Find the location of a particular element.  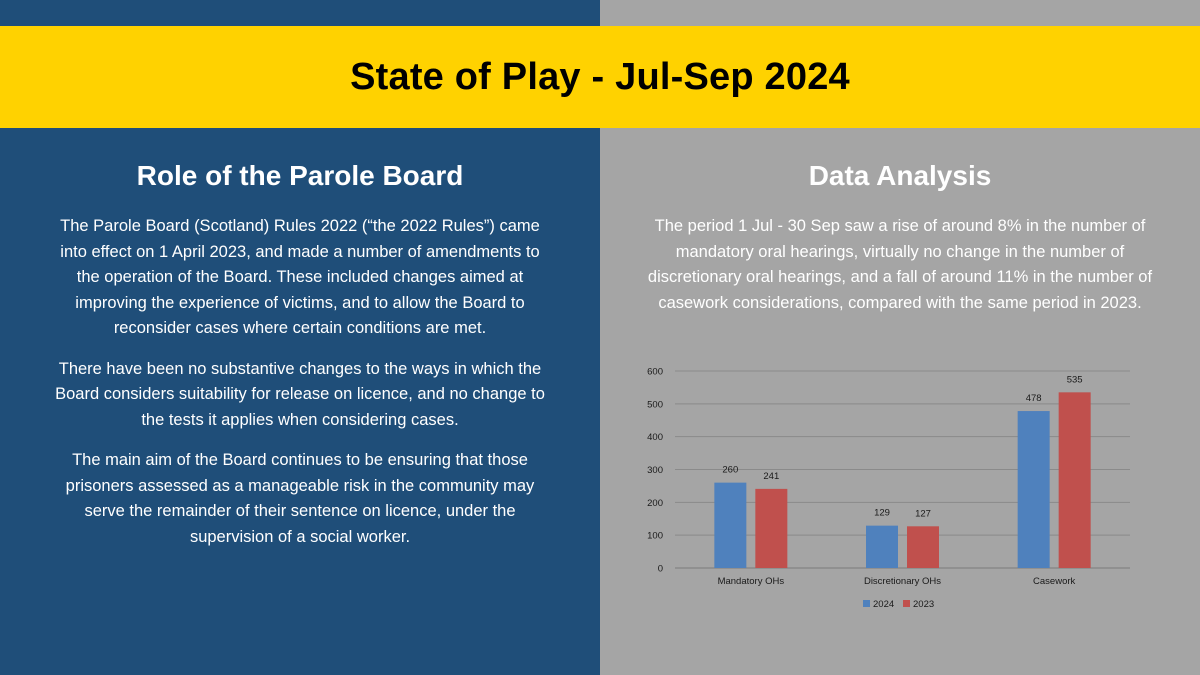

x-category-label: Mandatory OHs is located at coordinates (751, 581).